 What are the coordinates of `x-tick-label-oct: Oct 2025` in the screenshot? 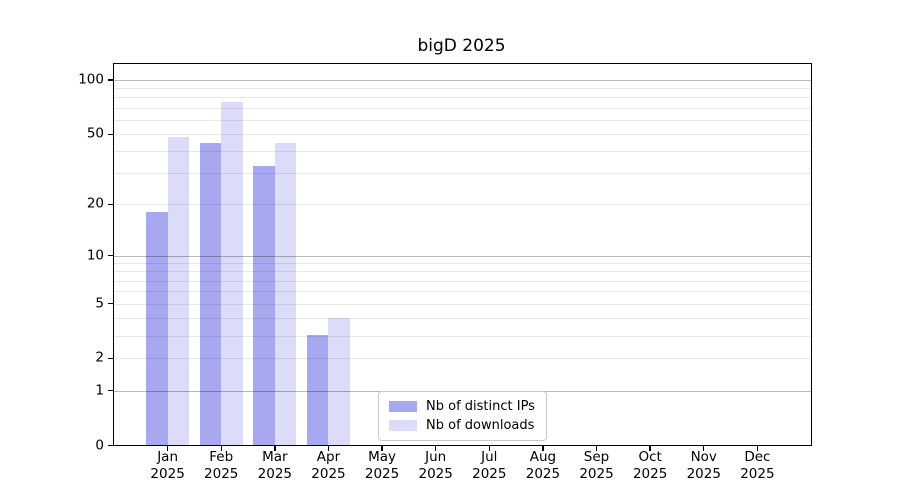 It's located at (650, 465).